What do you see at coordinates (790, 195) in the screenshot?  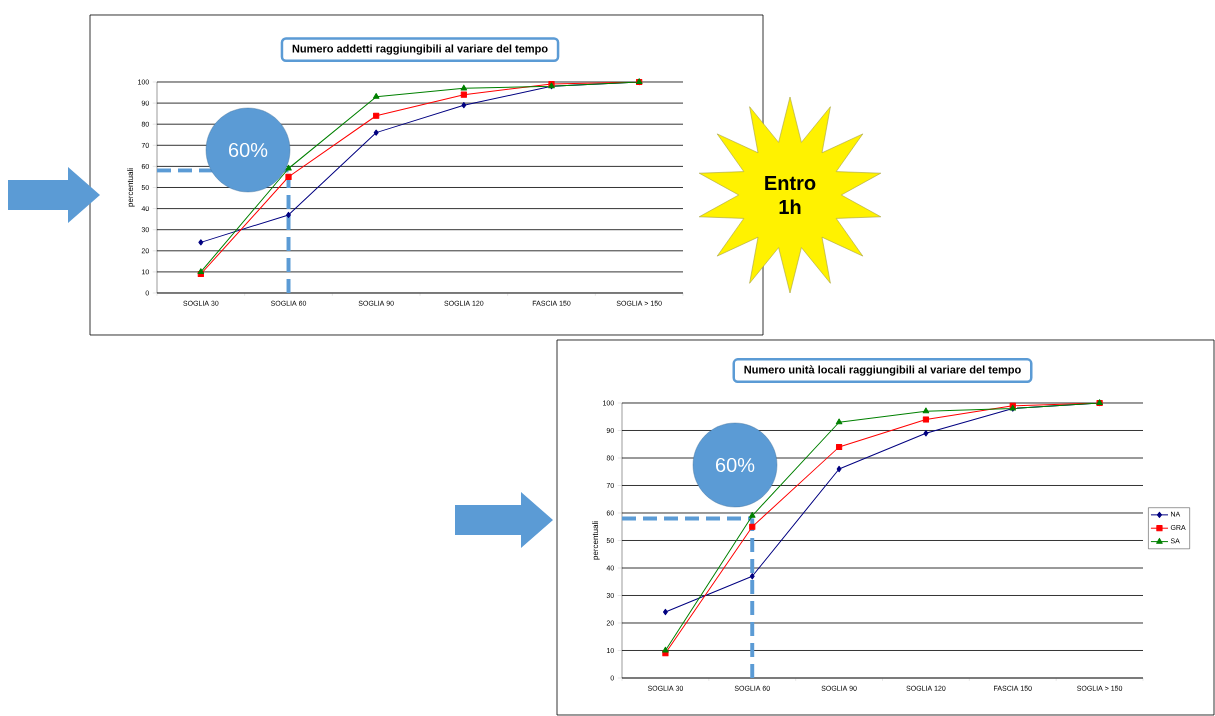 I see `text: Entro 1h` at bounding box center [790, 195].